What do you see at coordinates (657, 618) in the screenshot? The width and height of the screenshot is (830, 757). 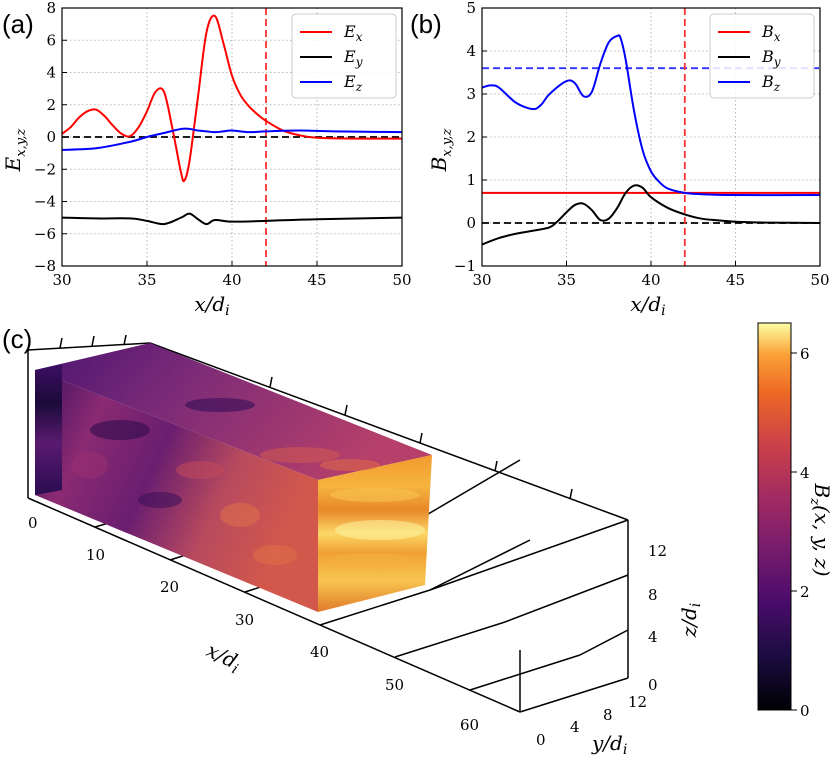 I see `c-z-ticks: 0 4 8 12` at bounding box center [657, 618].